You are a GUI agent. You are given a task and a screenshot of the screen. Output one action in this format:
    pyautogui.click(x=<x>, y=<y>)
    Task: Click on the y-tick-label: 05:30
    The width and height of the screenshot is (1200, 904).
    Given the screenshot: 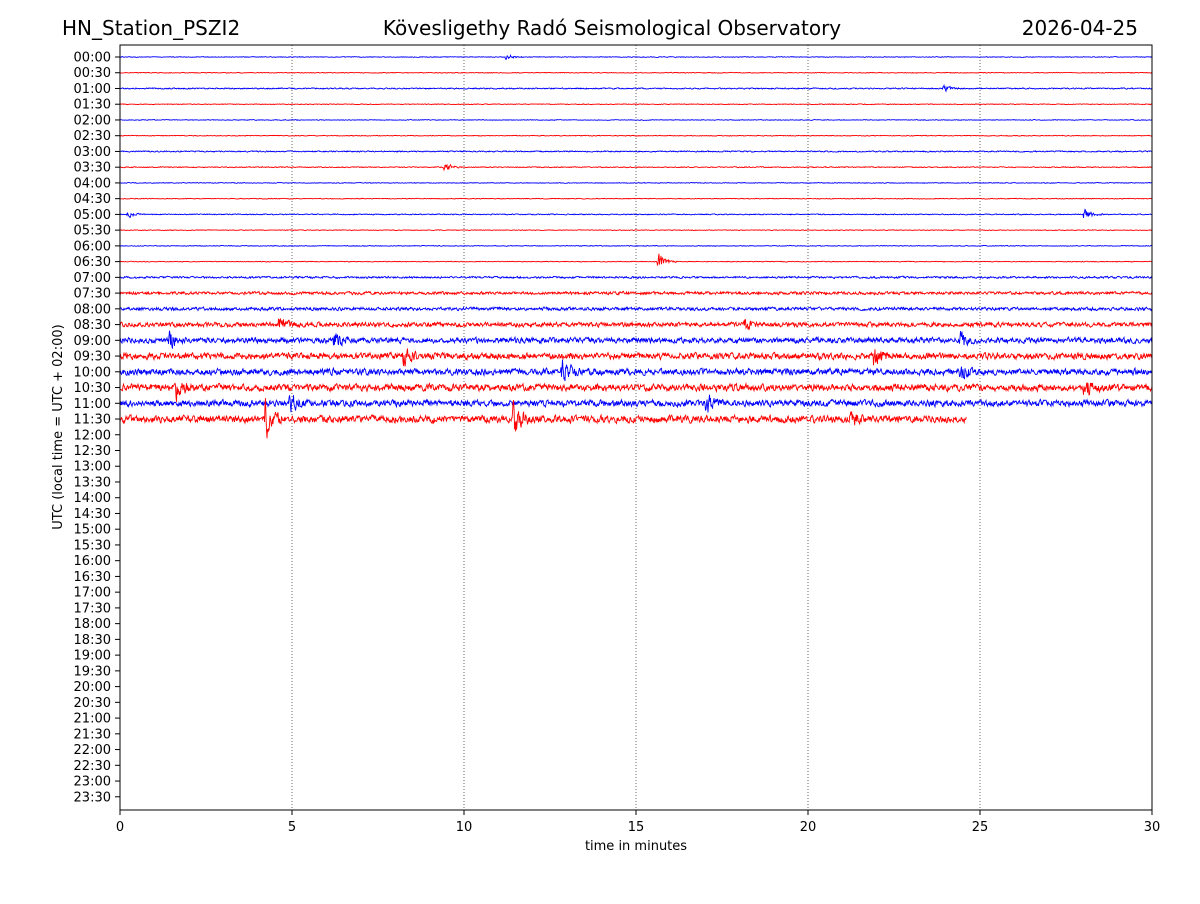 What is the action you would take?
    pyautogui.click(x=92, y=231)
    